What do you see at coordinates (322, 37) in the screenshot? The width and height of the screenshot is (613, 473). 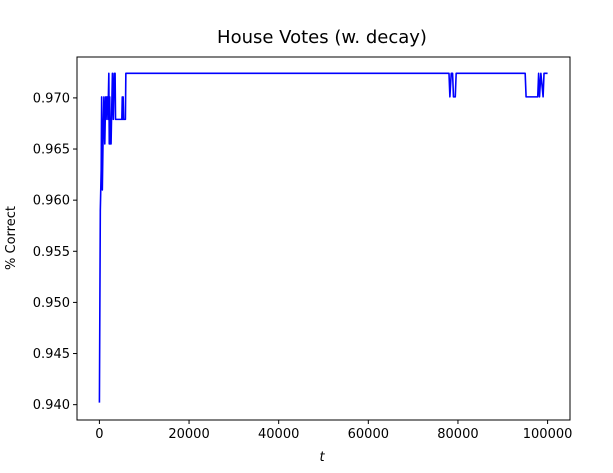 I see `chart-title: House Votes (w. decay)` at bounding box center [322, 37].